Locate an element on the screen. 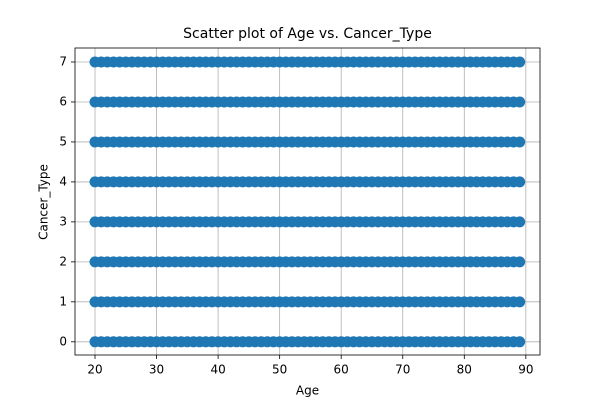  x-tick-label: 90 is located at coordinates (525, 370).